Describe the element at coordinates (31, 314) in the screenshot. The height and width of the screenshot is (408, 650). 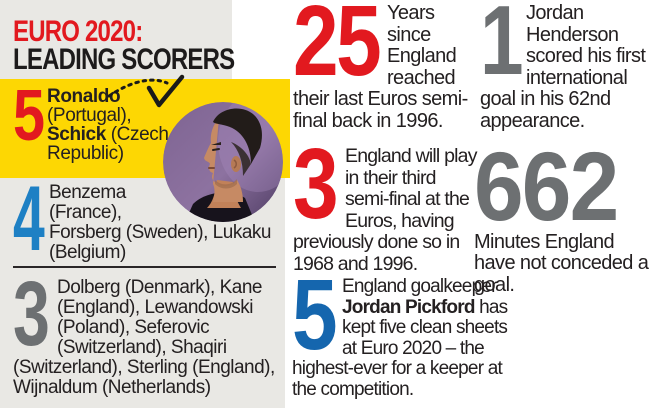
I see `scorer-count-3: 3` at that location.